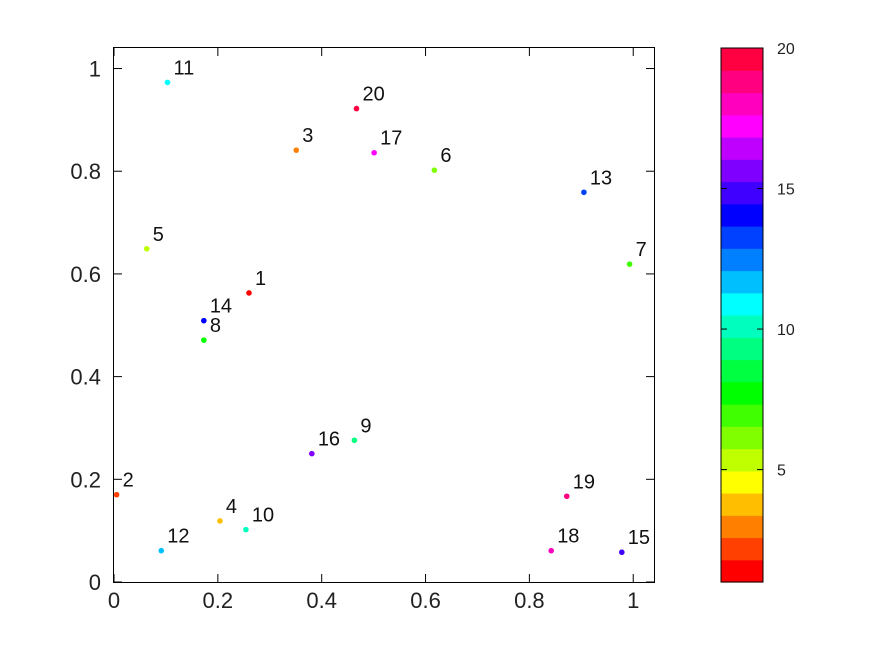 The width and height of the screenshot is (871, 654). What do you see at coordinates (85, 377) in the screenshot?
I see `y-tick-label: 0.4` at bounding box center [85, 377].